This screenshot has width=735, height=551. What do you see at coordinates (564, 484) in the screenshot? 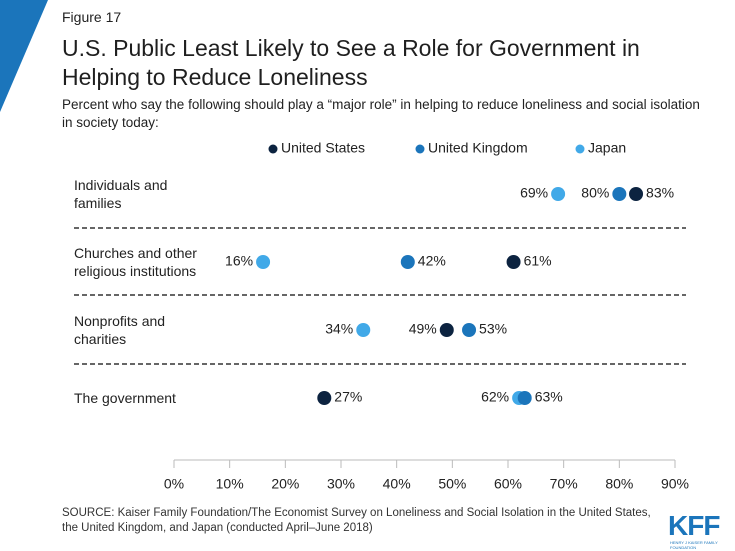
I see `x-tick-label: 70%` at bounding box center [564, 484].